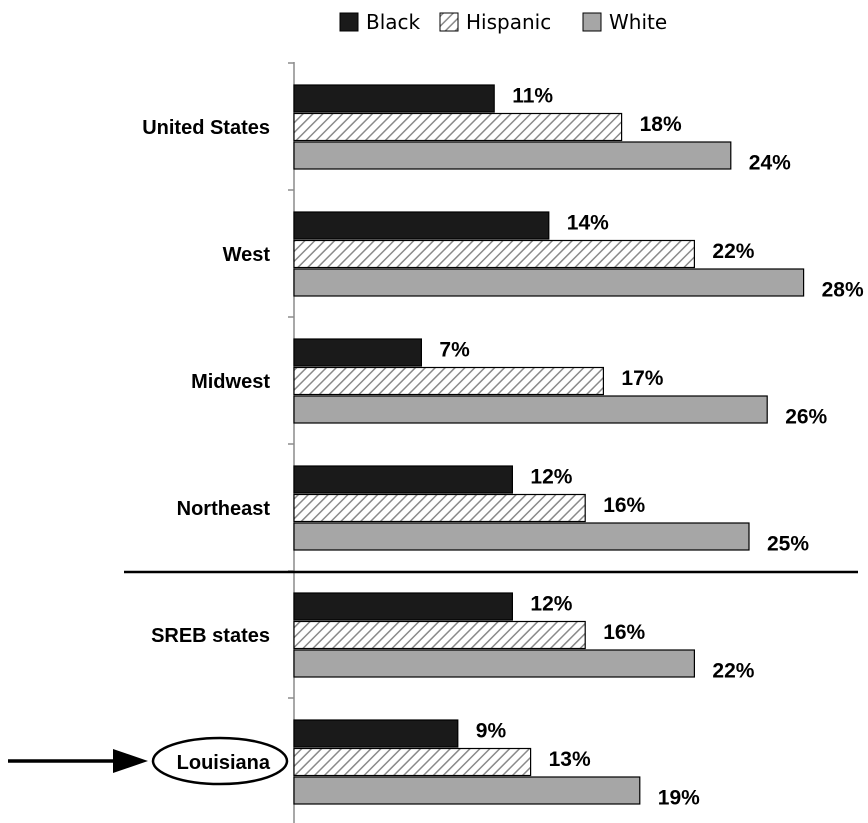 The height and width of the screenshot is (823, 868). Describe the element at coordinates (458, 127) in the screenshot. I see `bar-hispanic-united-states` at that location.